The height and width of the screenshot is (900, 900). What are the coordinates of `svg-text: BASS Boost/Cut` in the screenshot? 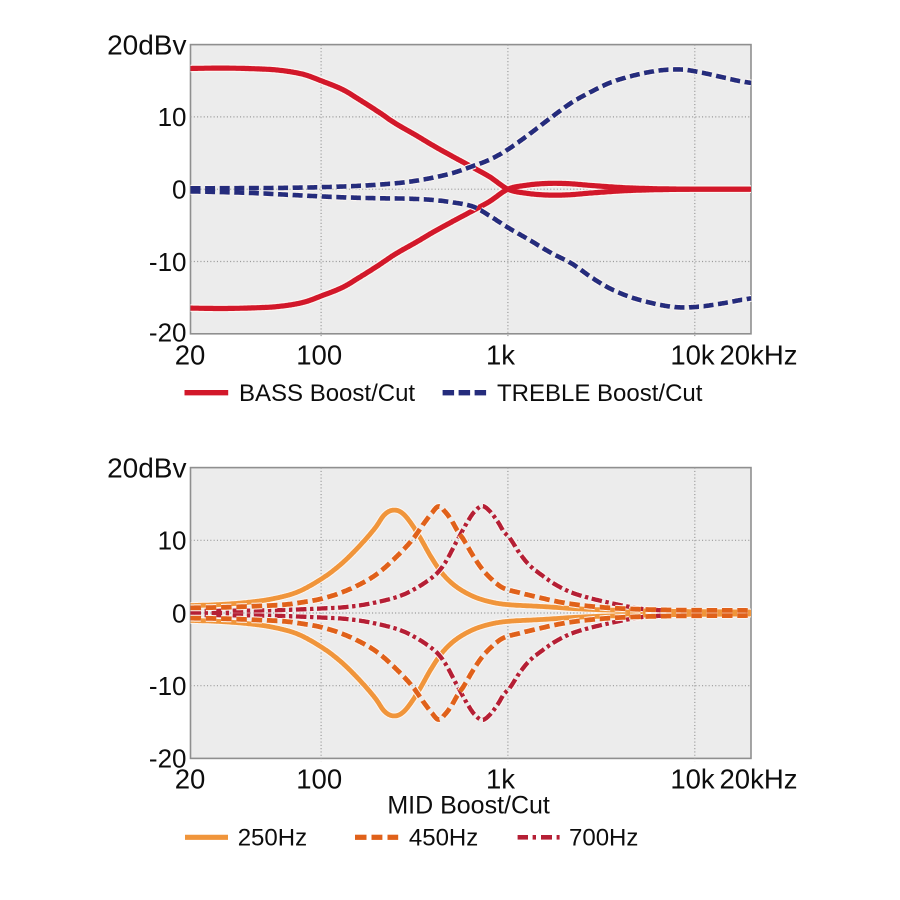 It's located at (327, 393).